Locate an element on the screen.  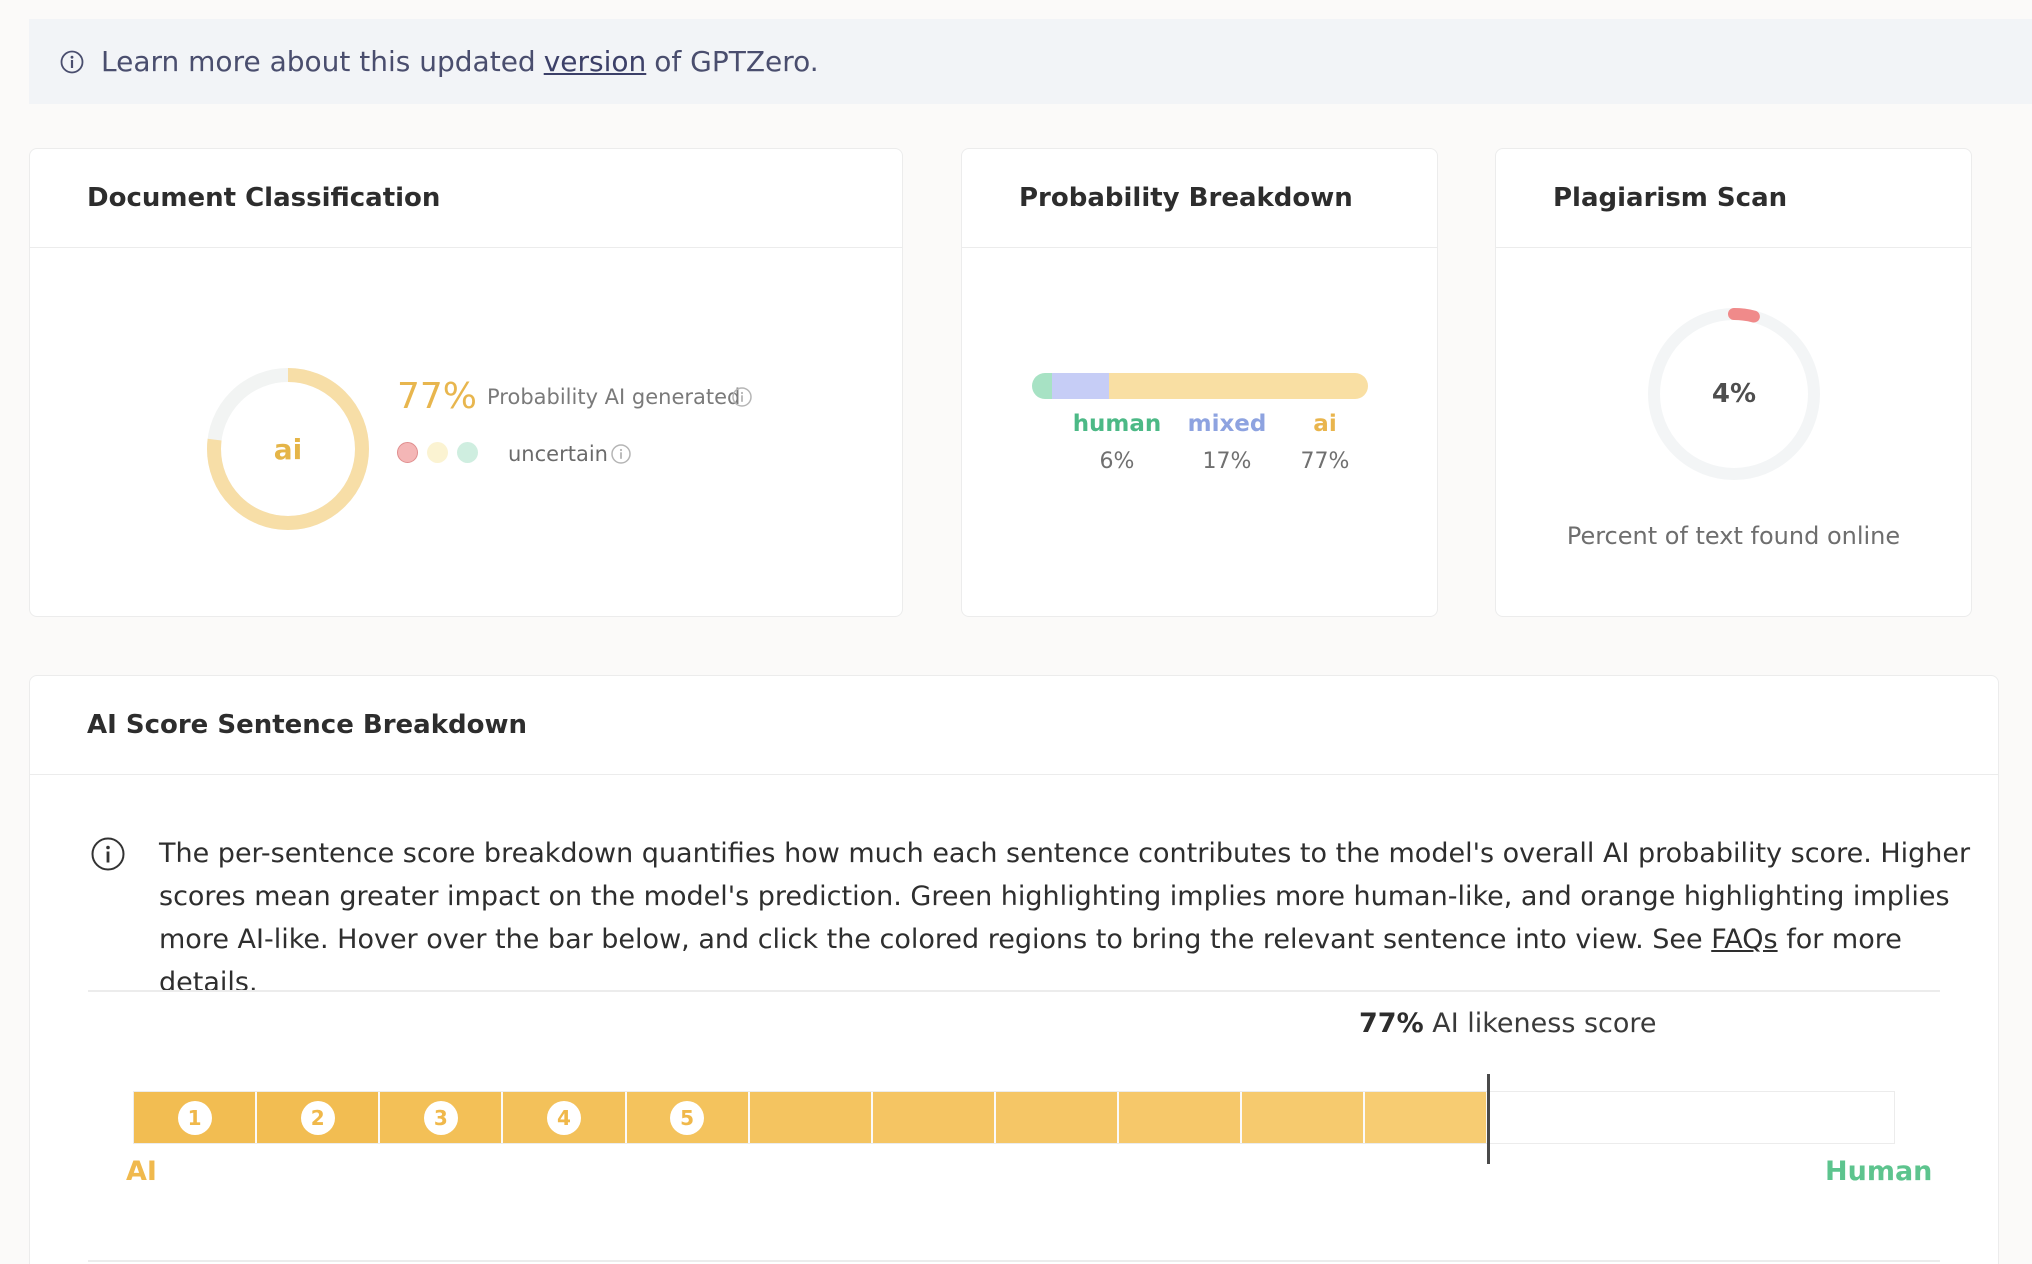
sentence-number-badge: 3 is located at coordinates (440, 1117).